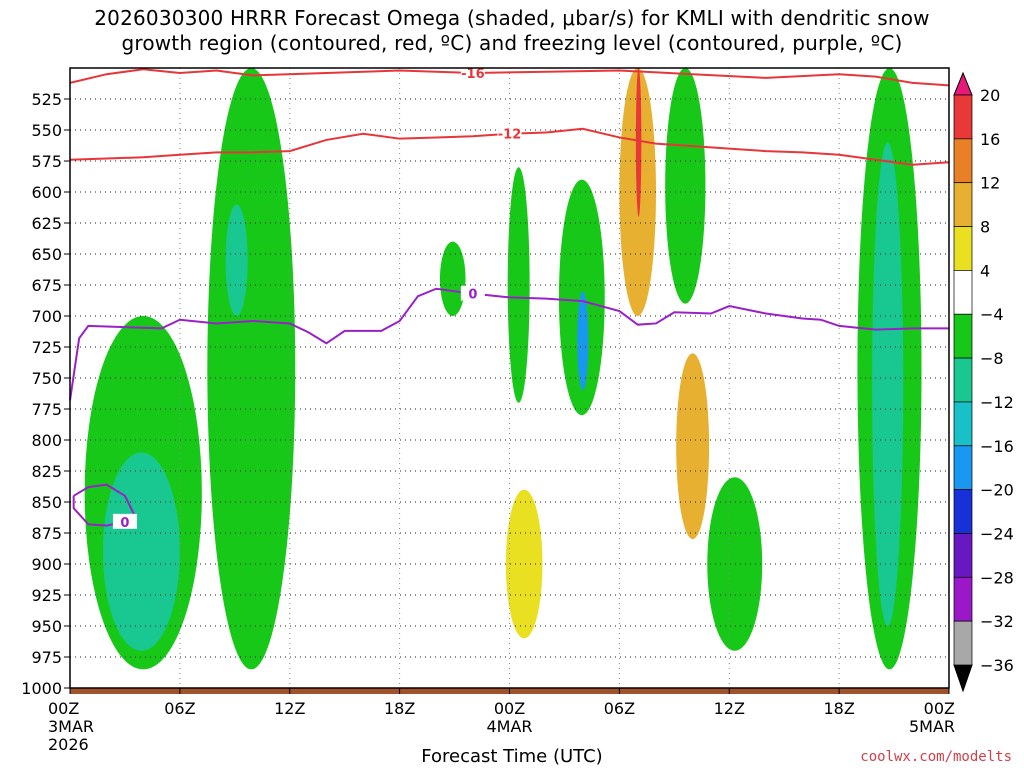 The height and width of the screenshot is (768, 1024). Describe the element at coordinates (46, 285) in the screenshot. I see `y-tick-label-675: 675` at that location.